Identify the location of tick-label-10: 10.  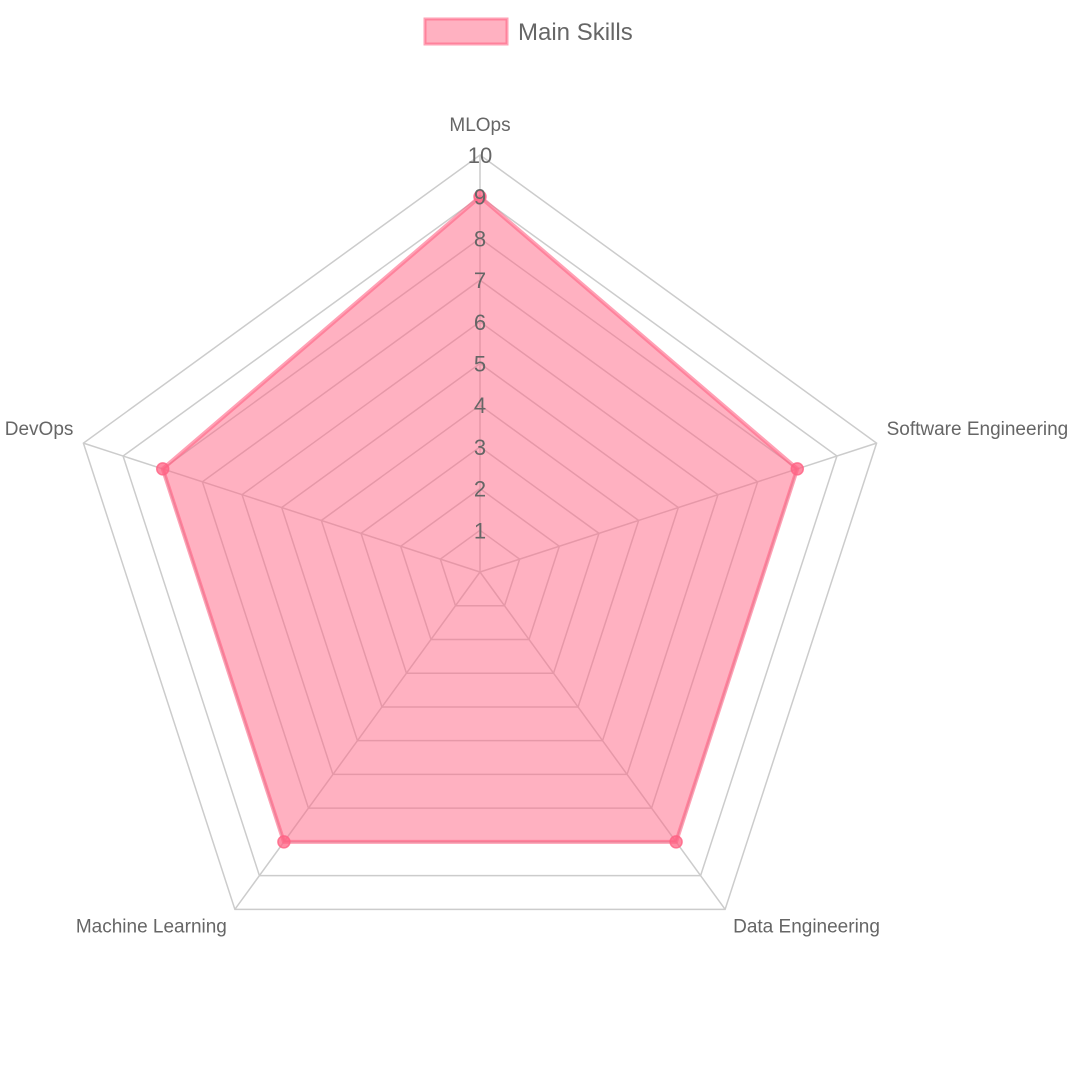
(480, 155).